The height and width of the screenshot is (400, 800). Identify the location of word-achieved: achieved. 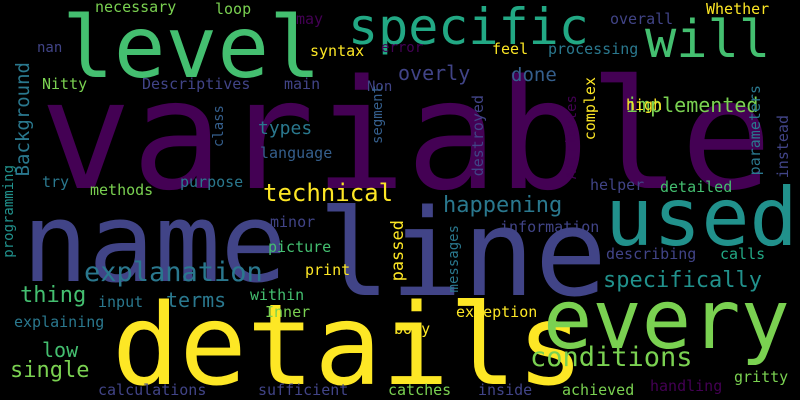
(598, 390).